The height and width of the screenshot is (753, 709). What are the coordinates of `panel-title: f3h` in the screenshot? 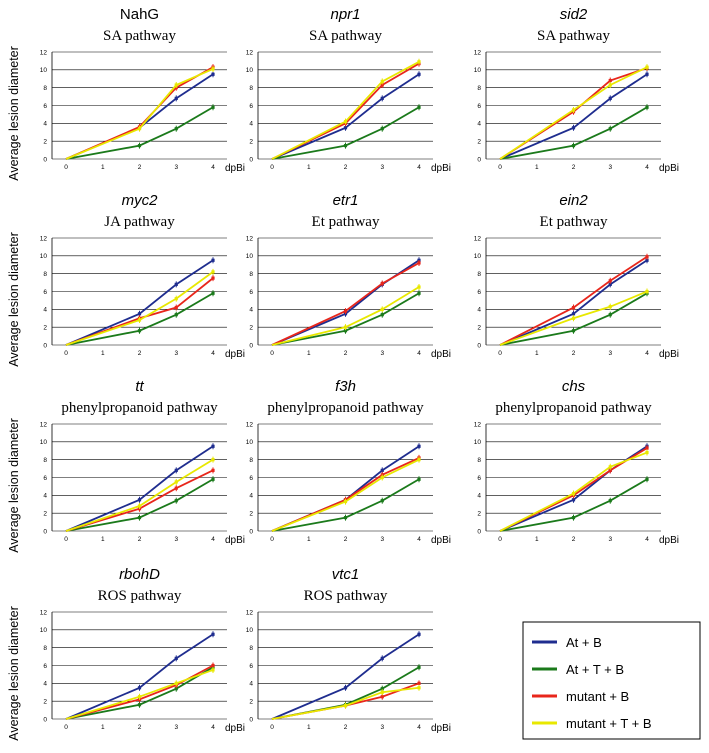 It's located at (345, 386).